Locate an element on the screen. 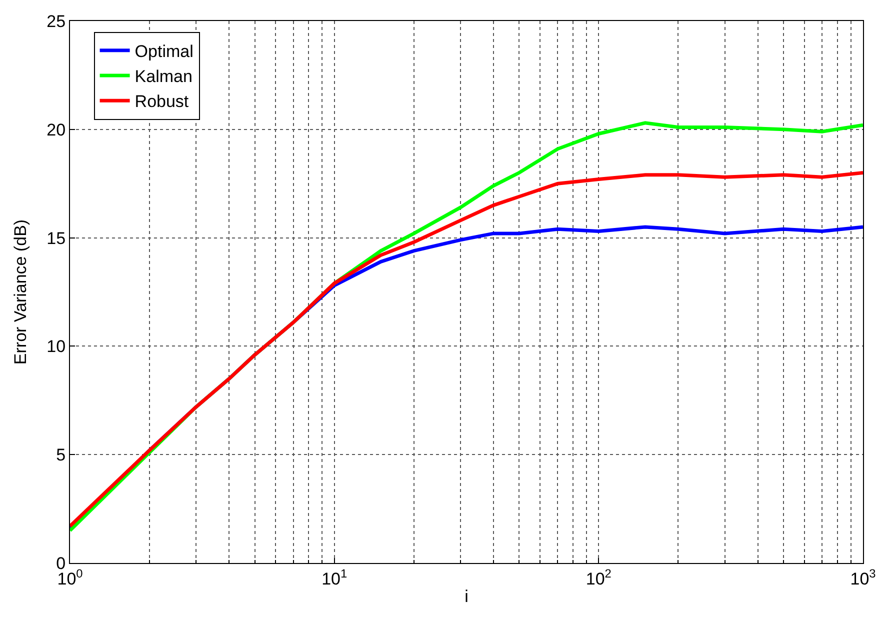 The height and width of the screenshot is (618, 888). y-tick-label: 20 is located at coordinates (56, 130).